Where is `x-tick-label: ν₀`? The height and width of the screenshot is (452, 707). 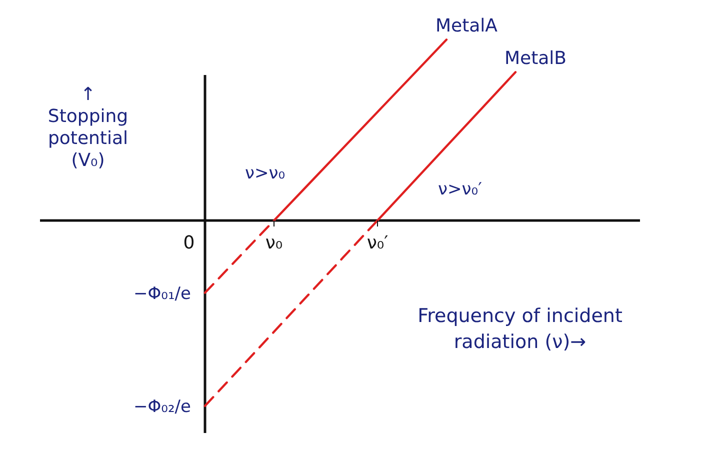
x-tick-label: ν₀ is located at coordinates (274, 243).